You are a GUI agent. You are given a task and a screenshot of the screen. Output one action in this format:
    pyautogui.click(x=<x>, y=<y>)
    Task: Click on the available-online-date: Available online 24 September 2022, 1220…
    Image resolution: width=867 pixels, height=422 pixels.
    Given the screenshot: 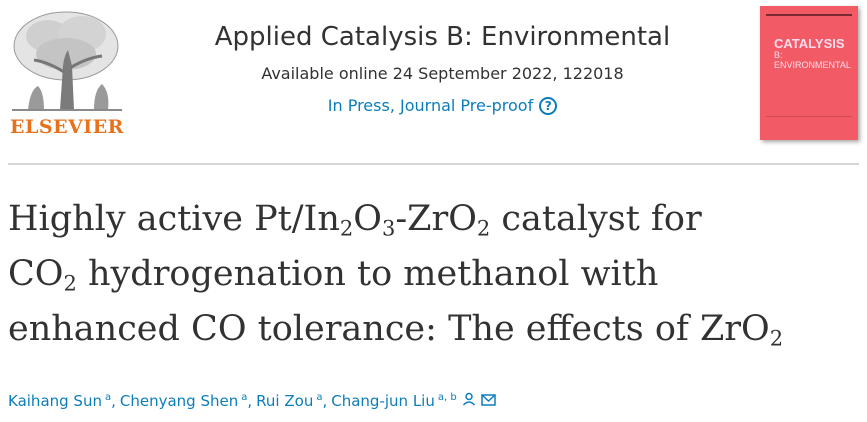 What is the action you would take?
    pyautogui.click(x=442, y=73)
    